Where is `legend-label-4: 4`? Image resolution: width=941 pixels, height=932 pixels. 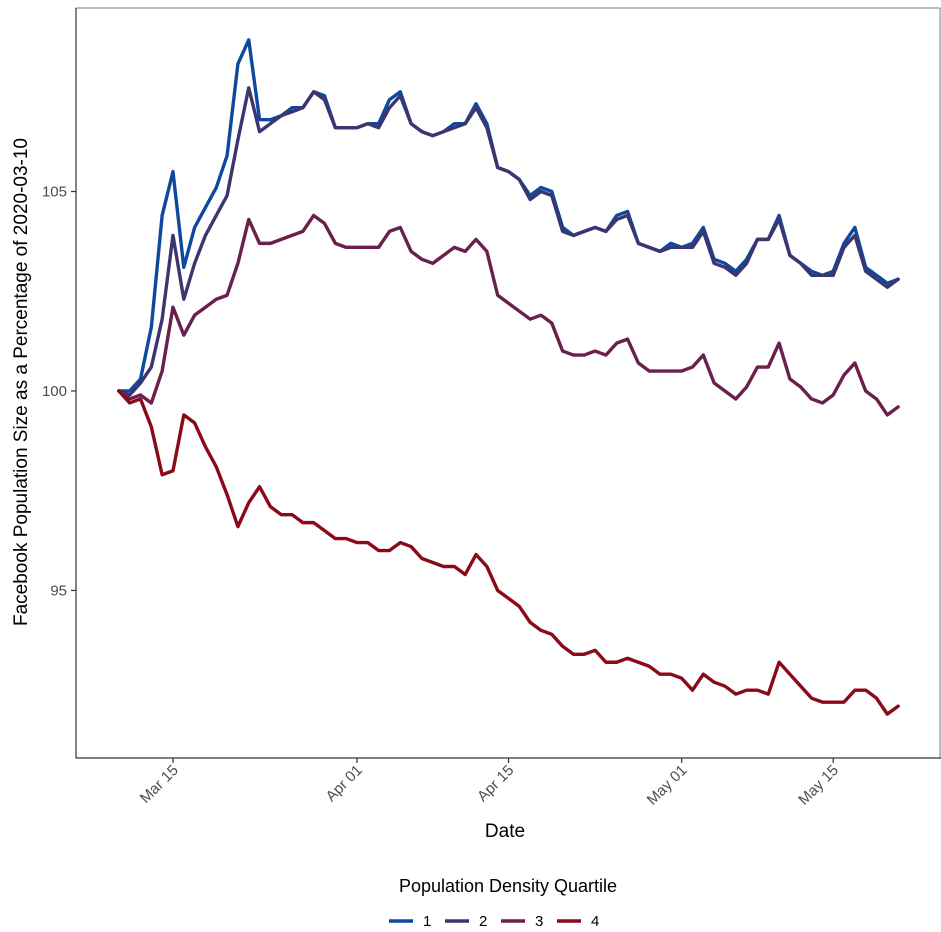
legend-label-4: 4 is located at coordinates (595, 921).